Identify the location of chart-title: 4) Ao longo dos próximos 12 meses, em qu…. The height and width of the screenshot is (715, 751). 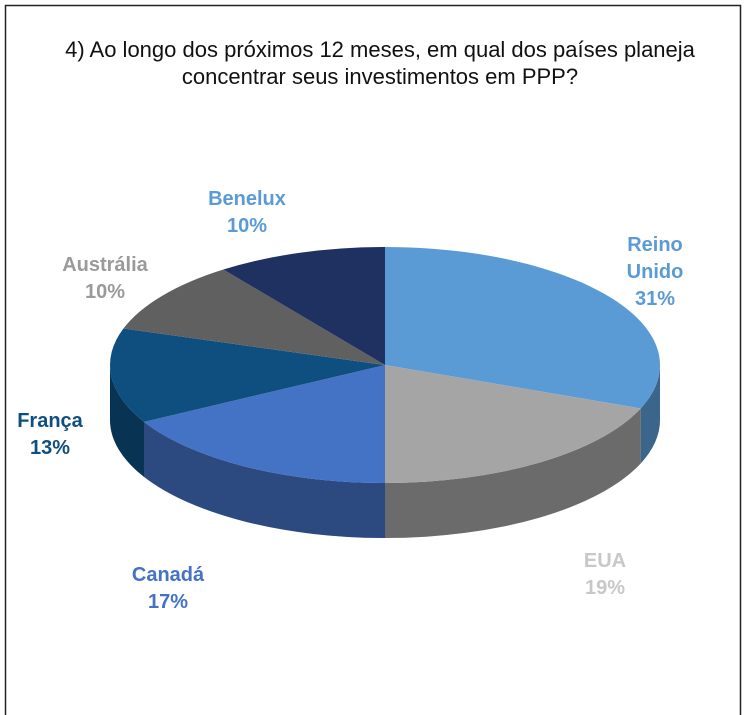
(380, 63).